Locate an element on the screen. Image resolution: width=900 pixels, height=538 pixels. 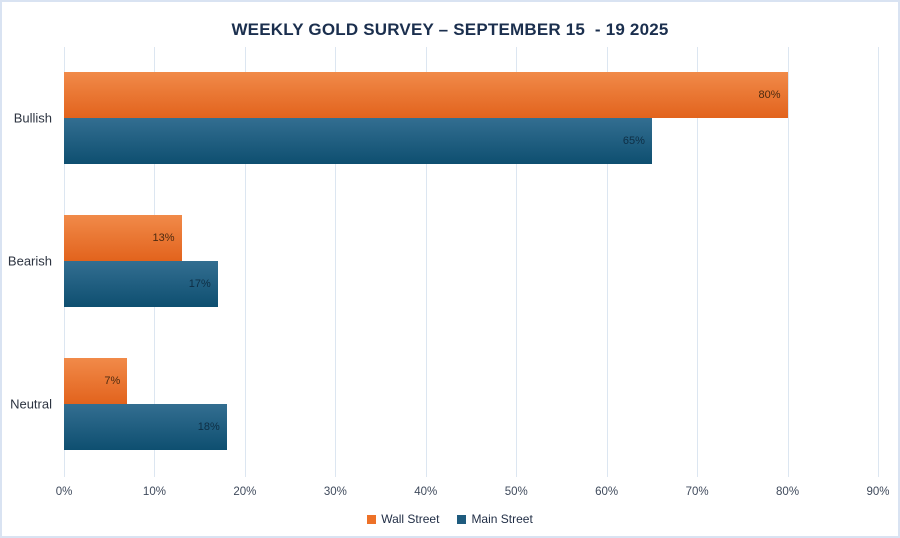
legend-item-wall-street: Wall Street is located at coordinates (403, 519).